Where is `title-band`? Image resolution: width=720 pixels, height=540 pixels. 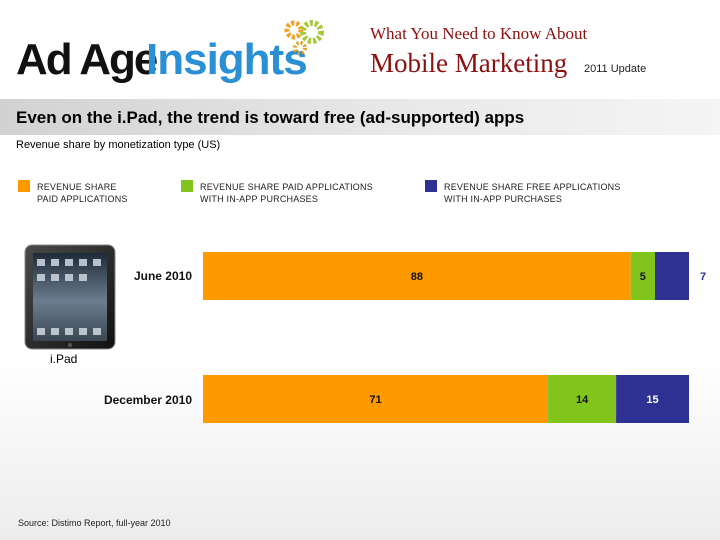
title-band is located at coordinates (360, 117).